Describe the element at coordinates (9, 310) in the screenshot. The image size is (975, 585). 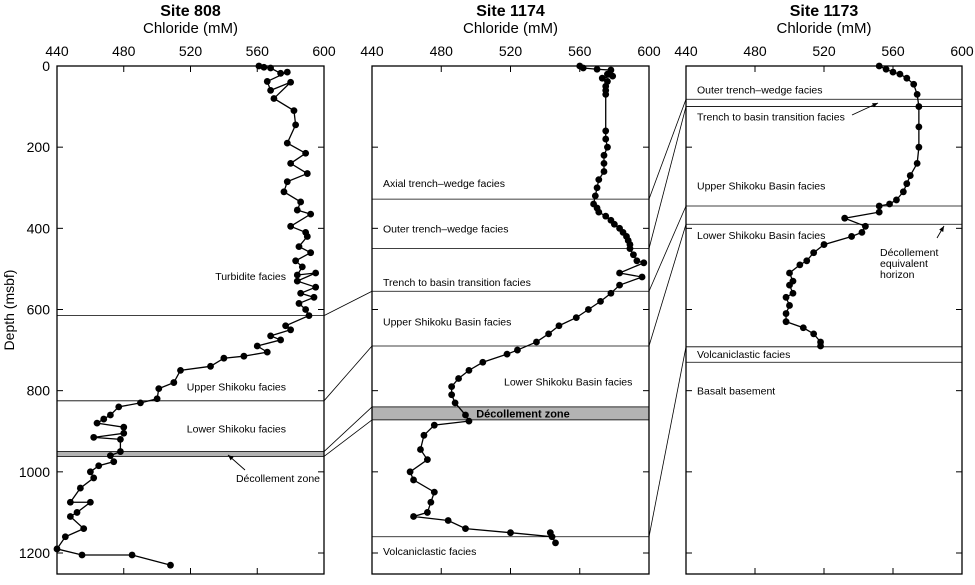
I see `y-axis-label: Depth (msbf)` at that location.